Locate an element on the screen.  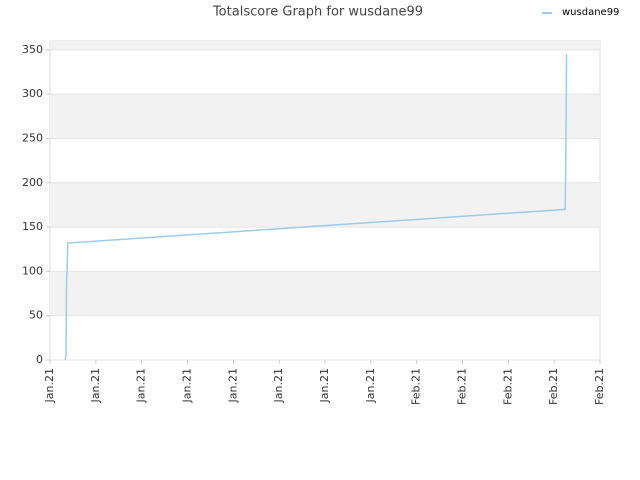
y-tick-label: 50 is located at coordinates (36, 315).